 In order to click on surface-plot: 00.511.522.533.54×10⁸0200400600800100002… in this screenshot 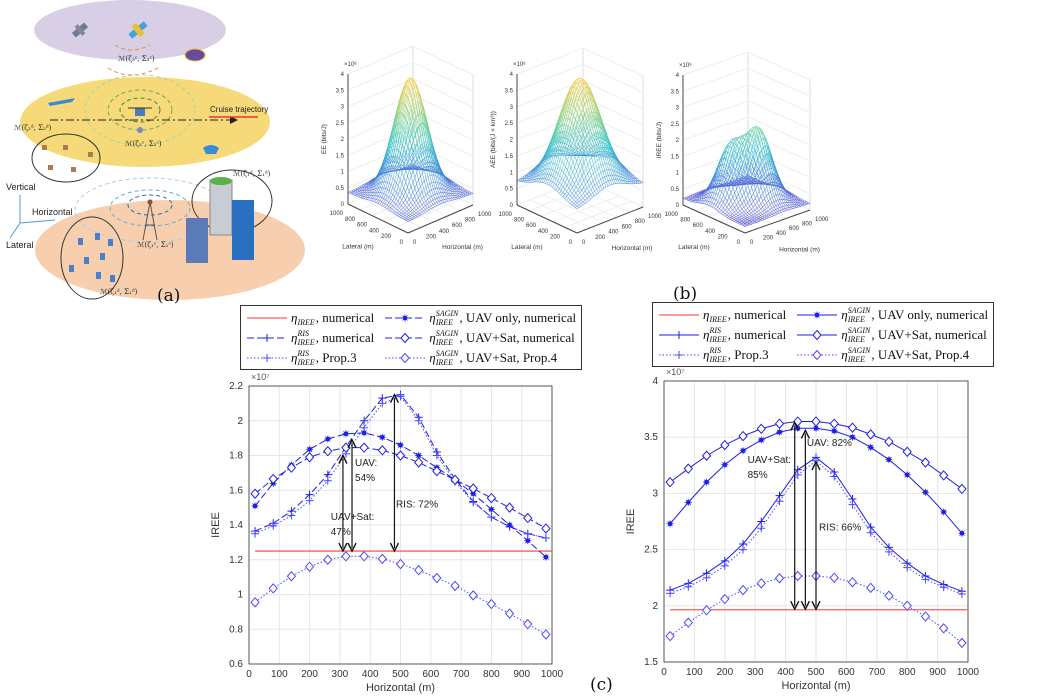, I will do `click(742, 152)`.